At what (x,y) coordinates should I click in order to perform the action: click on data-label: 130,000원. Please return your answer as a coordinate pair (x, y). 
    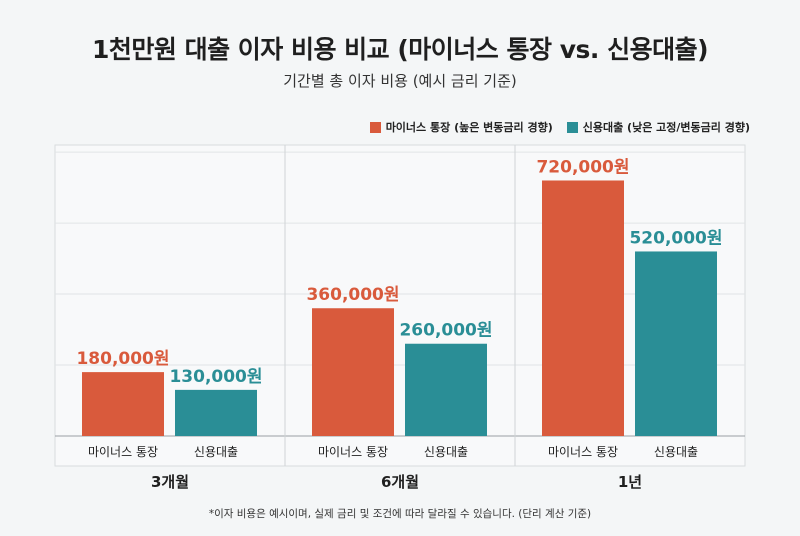
    Looking at the image, I should click on (215, 377).